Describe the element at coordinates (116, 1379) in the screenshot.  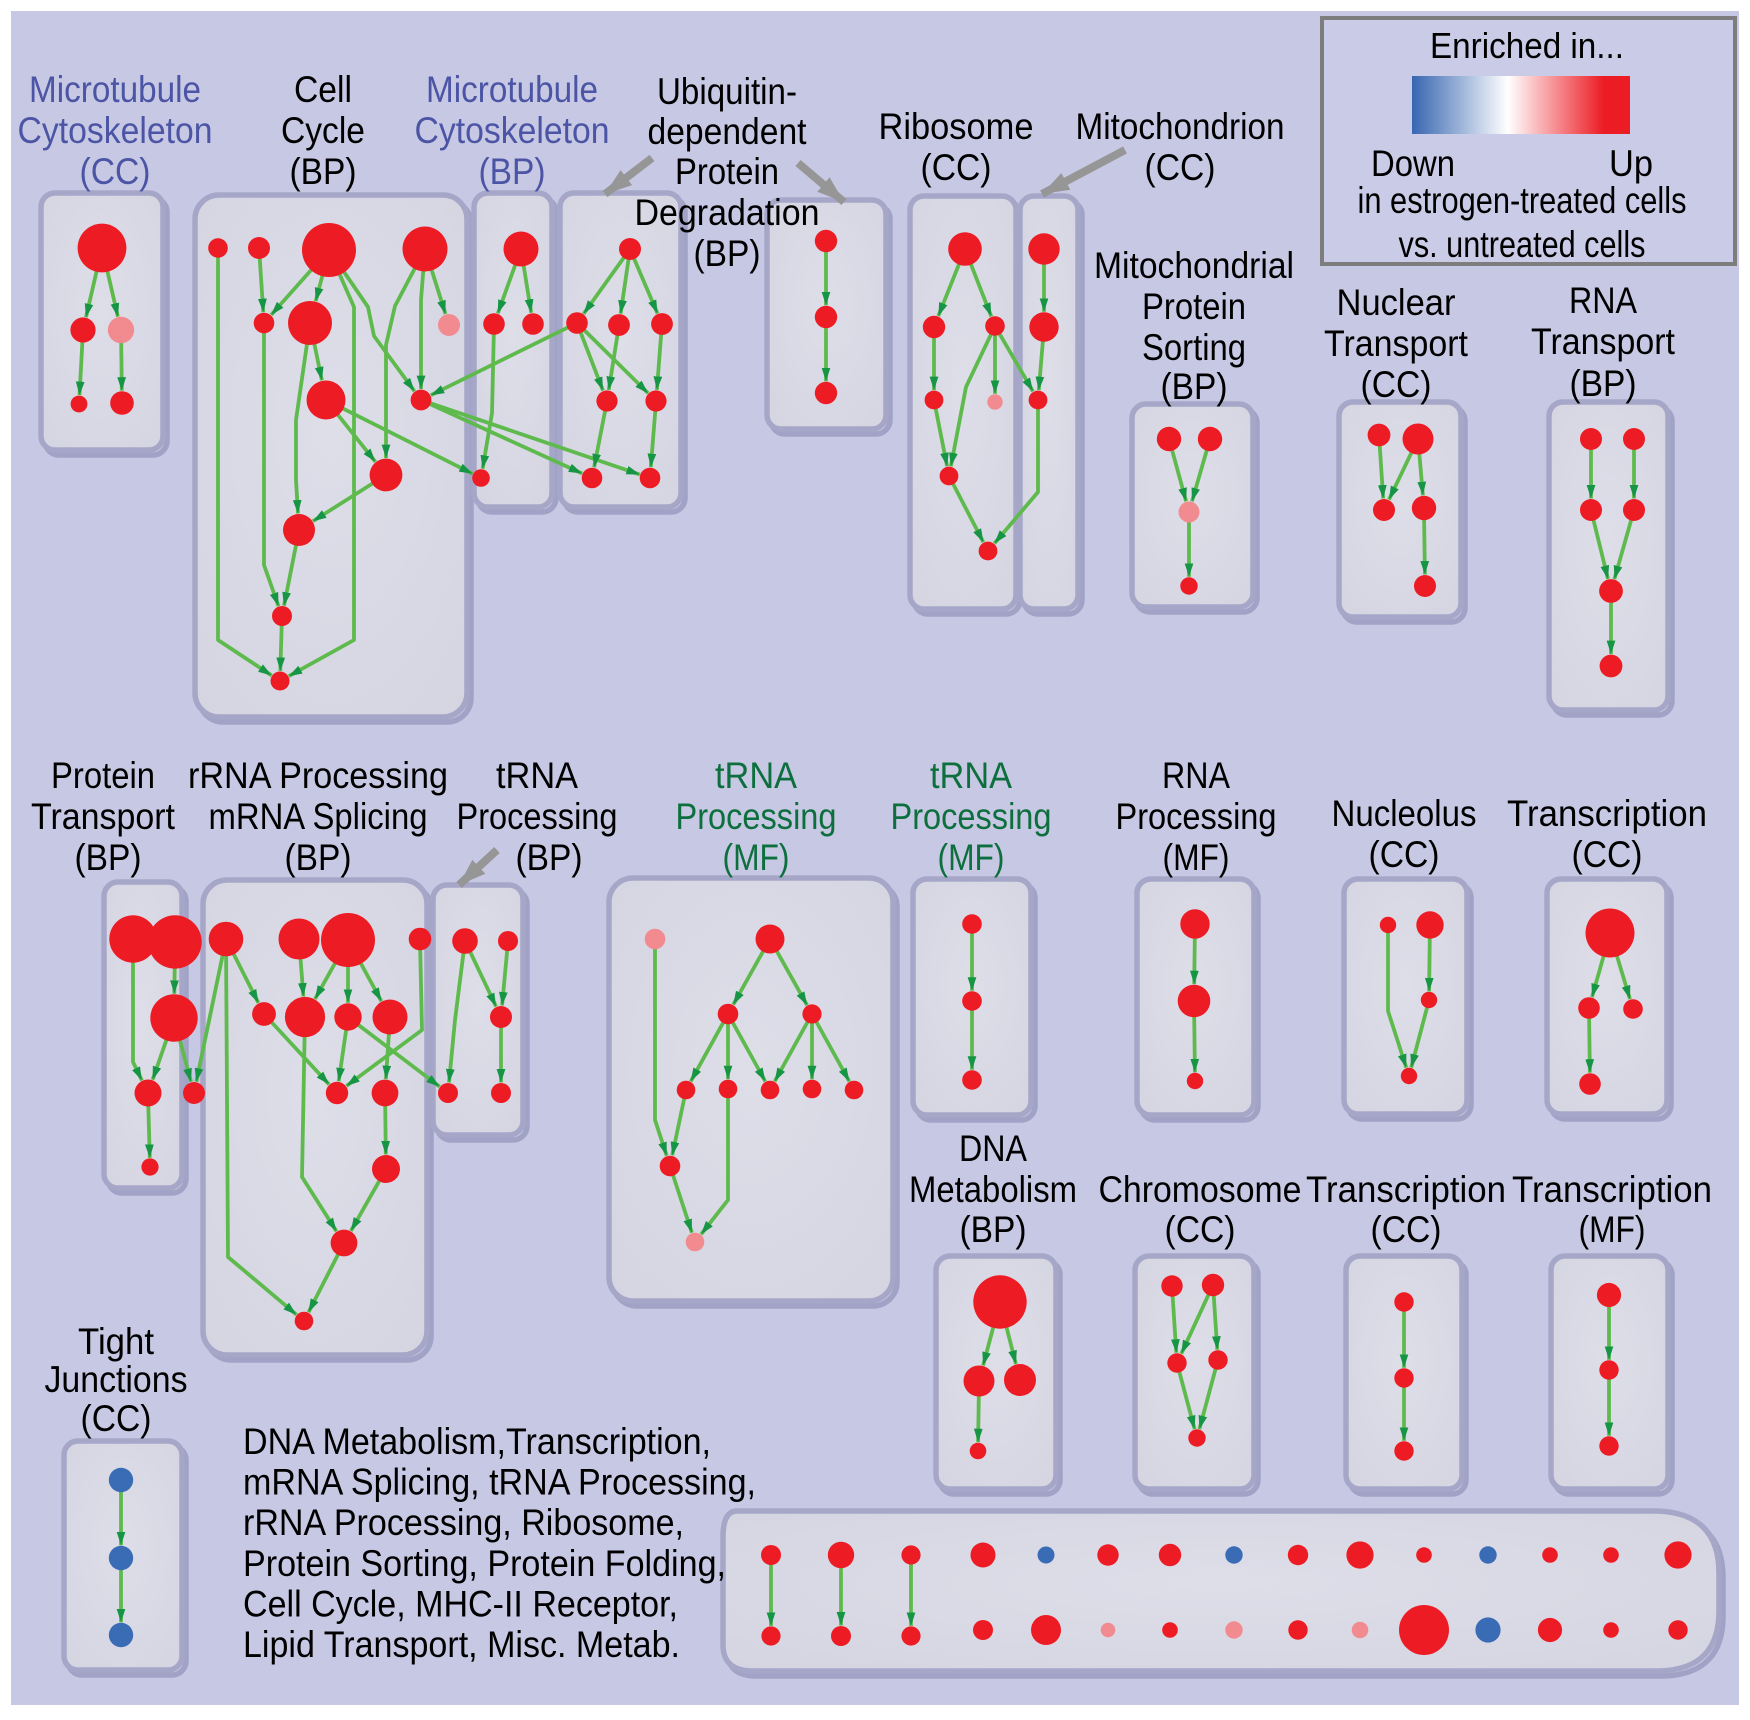
I see `svg-text: Junctions` at that location.